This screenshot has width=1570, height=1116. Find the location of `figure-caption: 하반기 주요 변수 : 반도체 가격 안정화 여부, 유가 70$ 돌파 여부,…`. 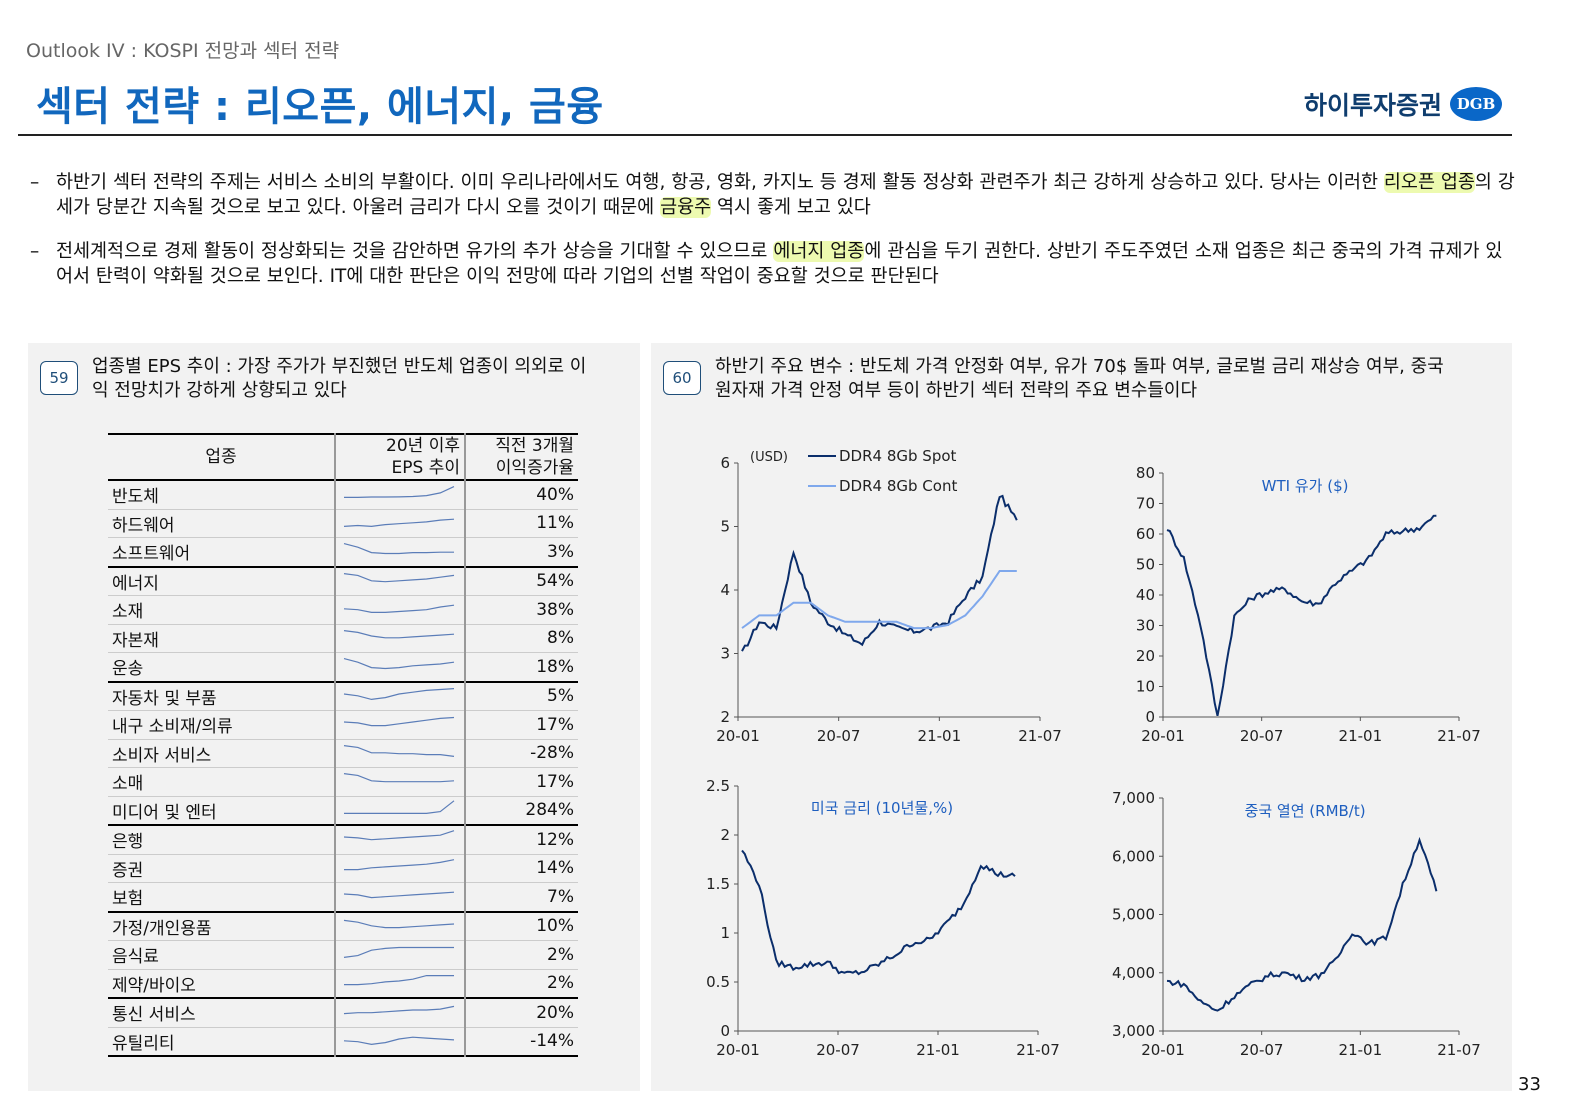

figure-caption: 하반기 주요 변수 : 반도체 가격 안정화 여부, 유가 70$ 돌파 여부,… is located at coordinates (1079, 379).